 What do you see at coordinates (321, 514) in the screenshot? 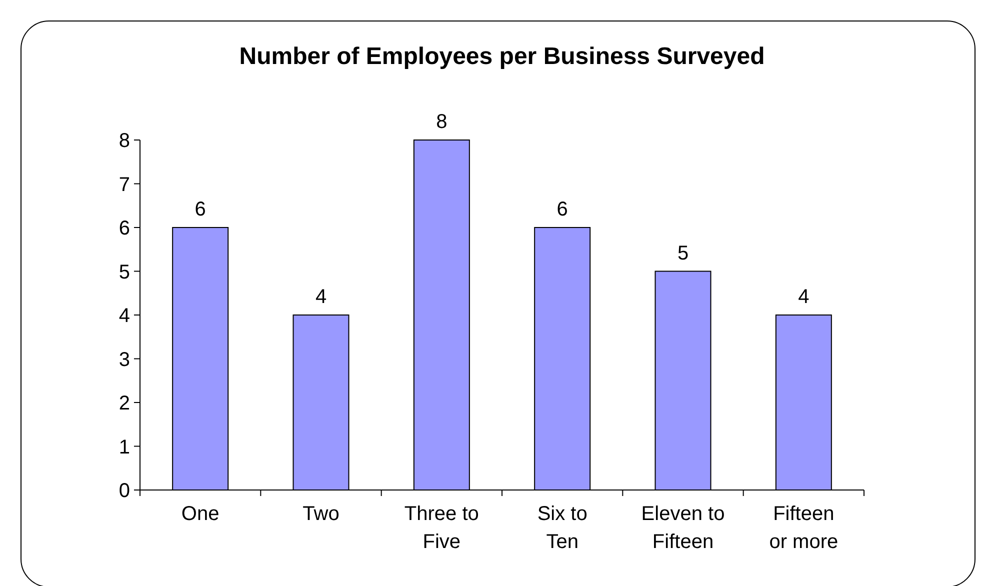
I see `x-tick-label: Two` at bounding box center [321, 514].